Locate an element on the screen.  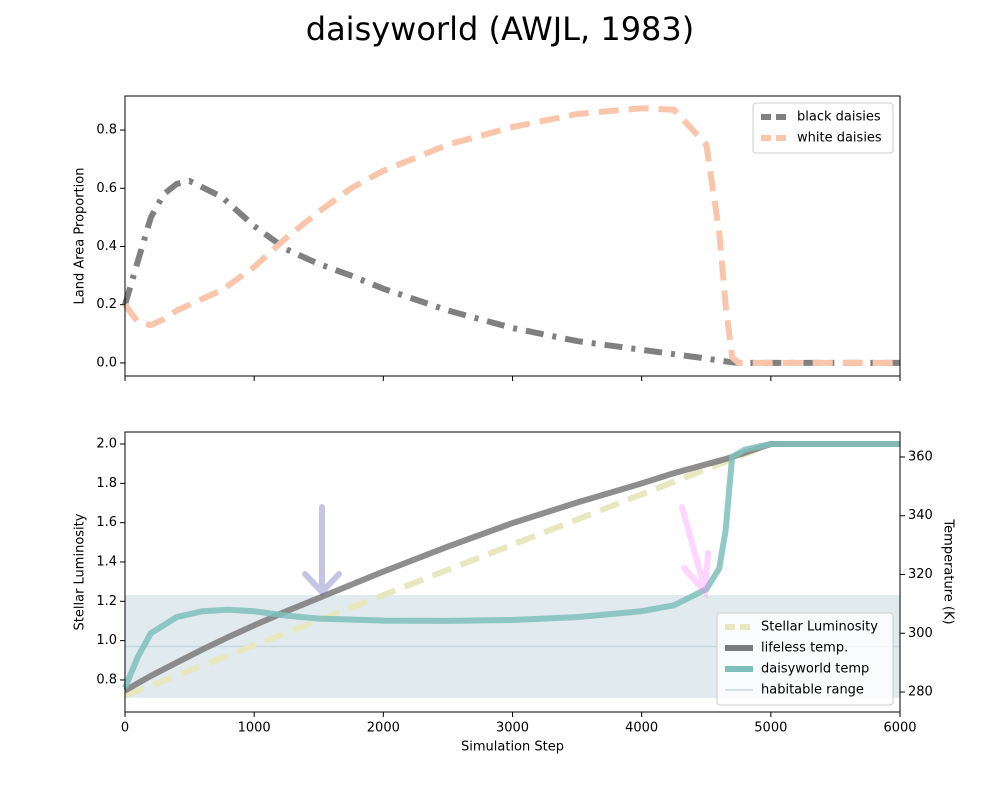
y2-axis-label: Temperature (K) is located at coordinates (948, 571).